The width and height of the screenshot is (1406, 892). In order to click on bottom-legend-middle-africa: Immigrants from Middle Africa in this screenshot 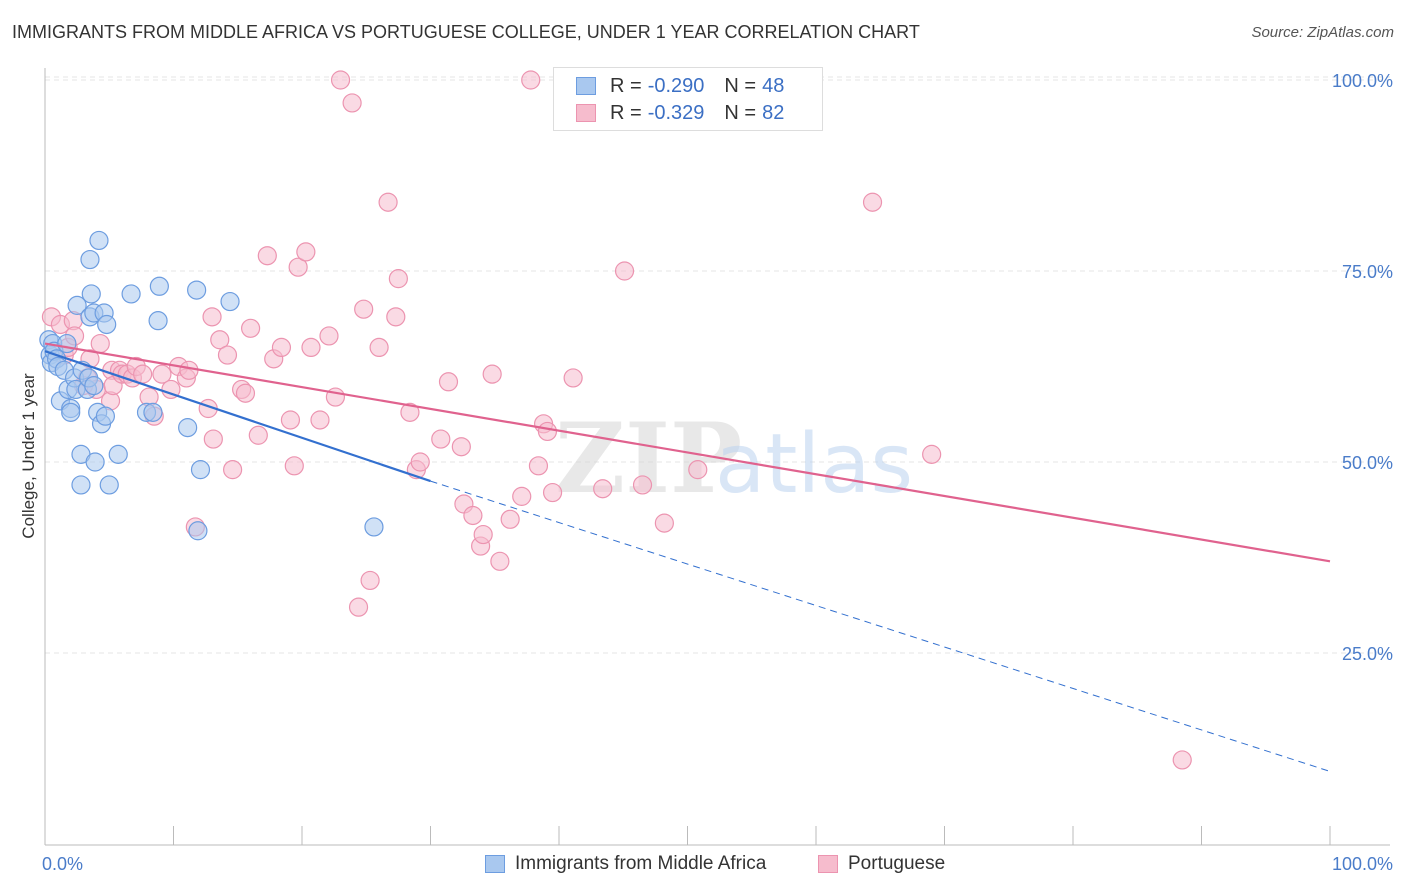, I will do `click(625, 864)`.